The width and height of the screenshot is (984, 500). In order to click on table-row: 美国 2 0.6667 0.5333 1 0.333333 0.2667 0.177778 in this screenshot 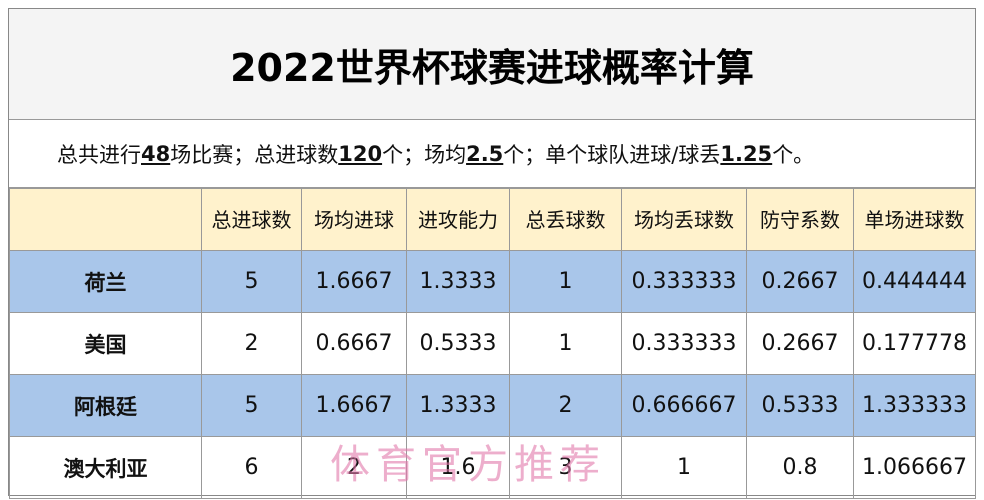, I will do `click(492, 343)`.